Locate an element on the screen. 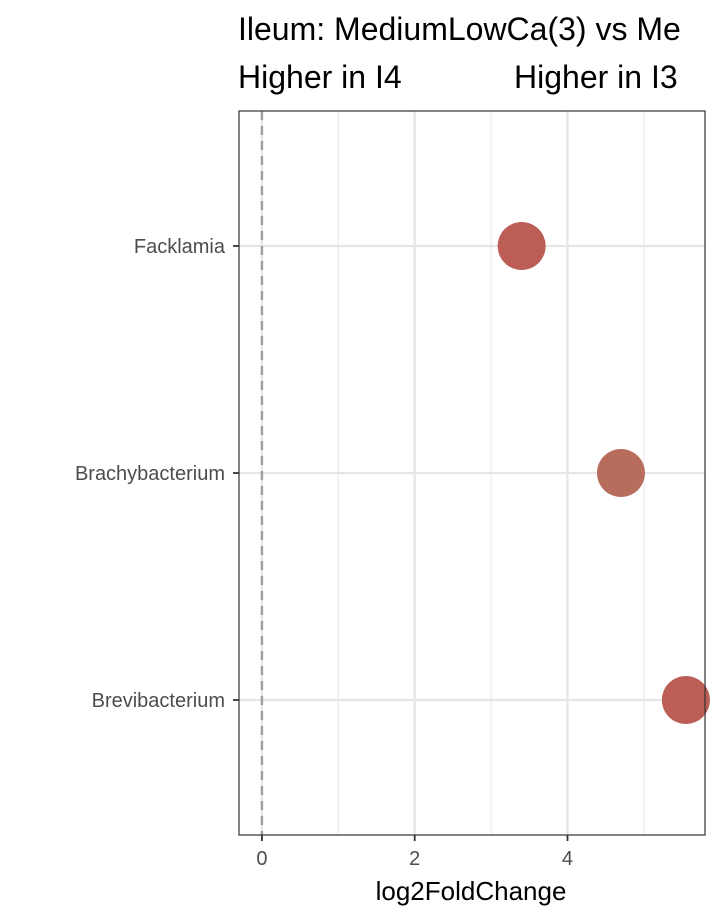  data-point-brachybacterium is located at coordinates (620, 473).